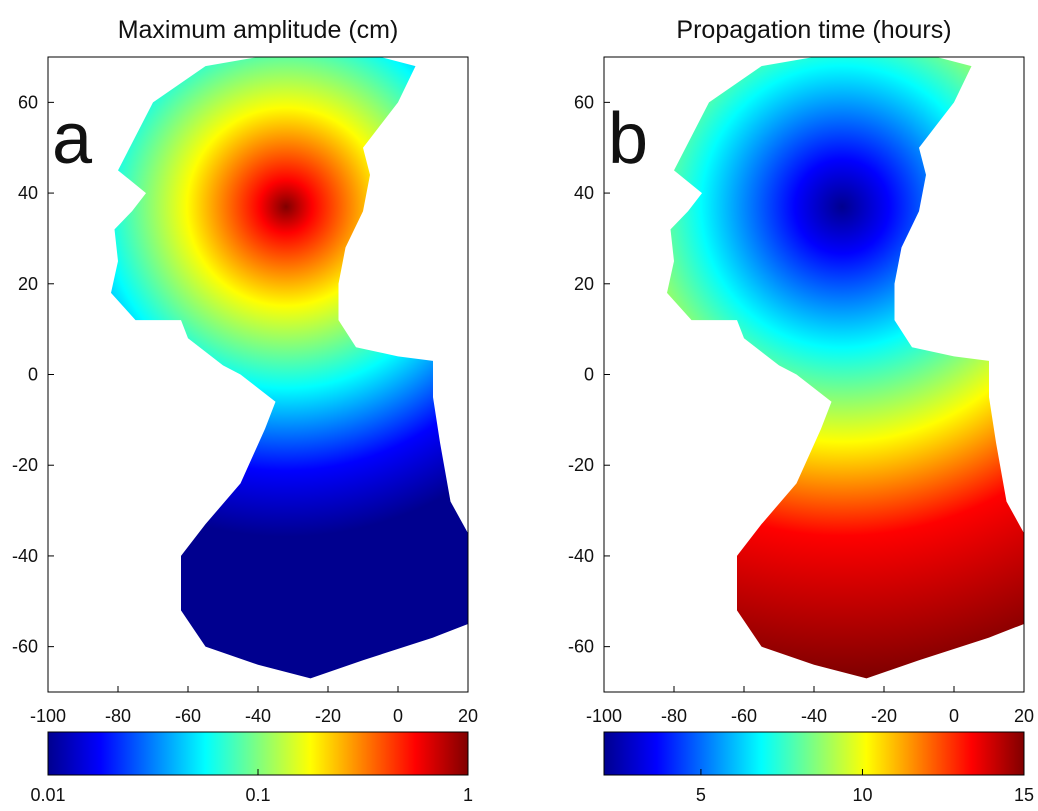 This screenshot has width=1038, height=811. Describe the element at coordinates (47, 795) in the screenshot. I see `colorbar-tick-label: 0.01` at that location.